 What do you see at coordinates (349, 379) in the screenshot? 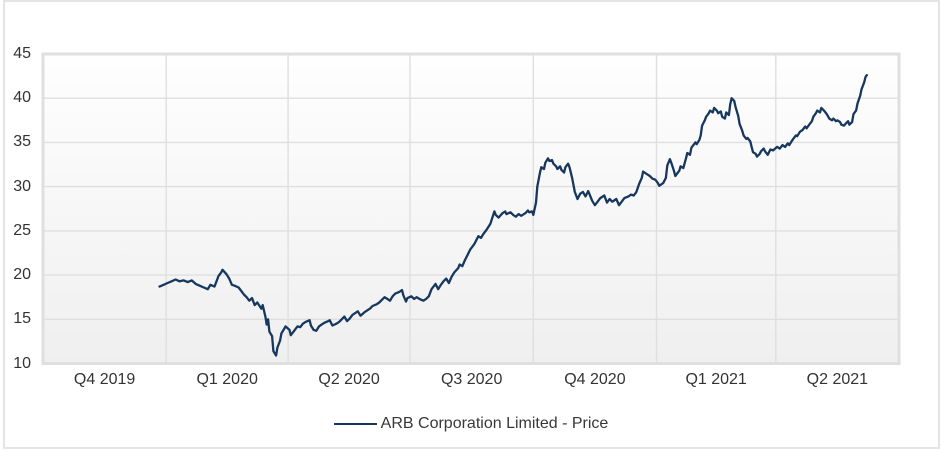
I see `x-axis-tick-label: Q2 2020` at bounding box center [349, 379].